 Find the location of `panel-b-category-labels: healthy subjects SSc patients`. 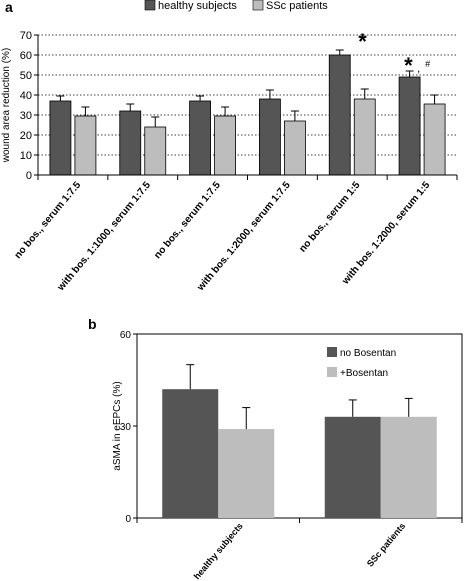

panel-b-category-labels: healthy subjects SSc patients is located at coordinates (299, 551).